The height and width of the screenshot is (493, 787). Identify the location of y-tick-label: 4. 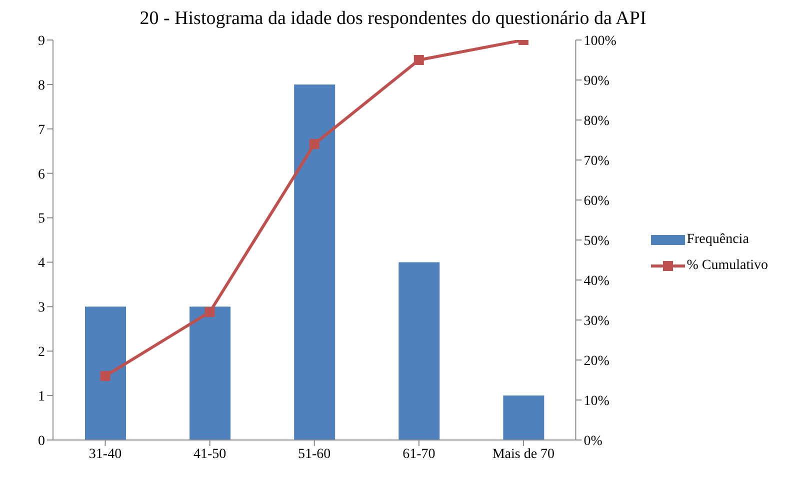
(41, 264).